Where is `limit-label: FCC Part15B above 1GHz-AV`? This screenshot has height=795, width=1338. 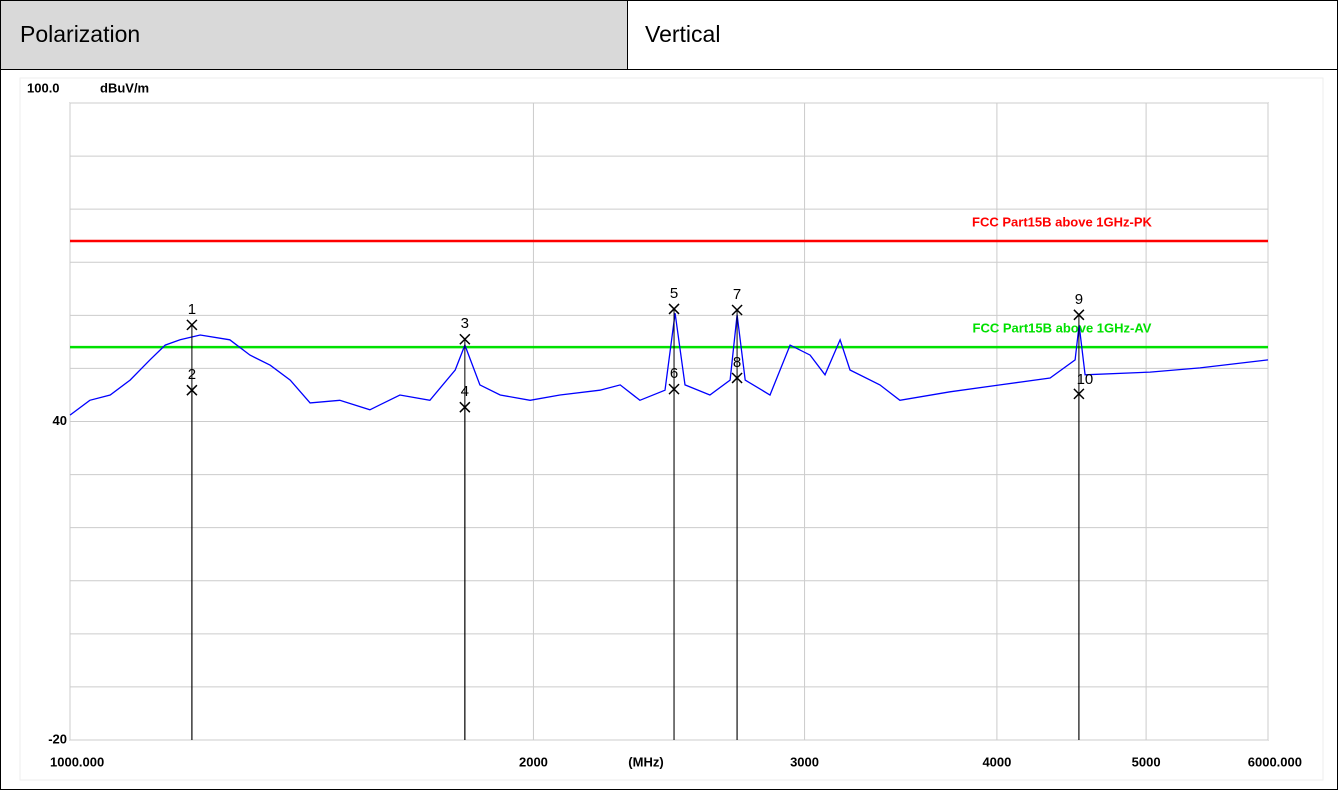 limit-label: FCC Part15B above 1GHz-AV is located at coordinates (1062, 328).